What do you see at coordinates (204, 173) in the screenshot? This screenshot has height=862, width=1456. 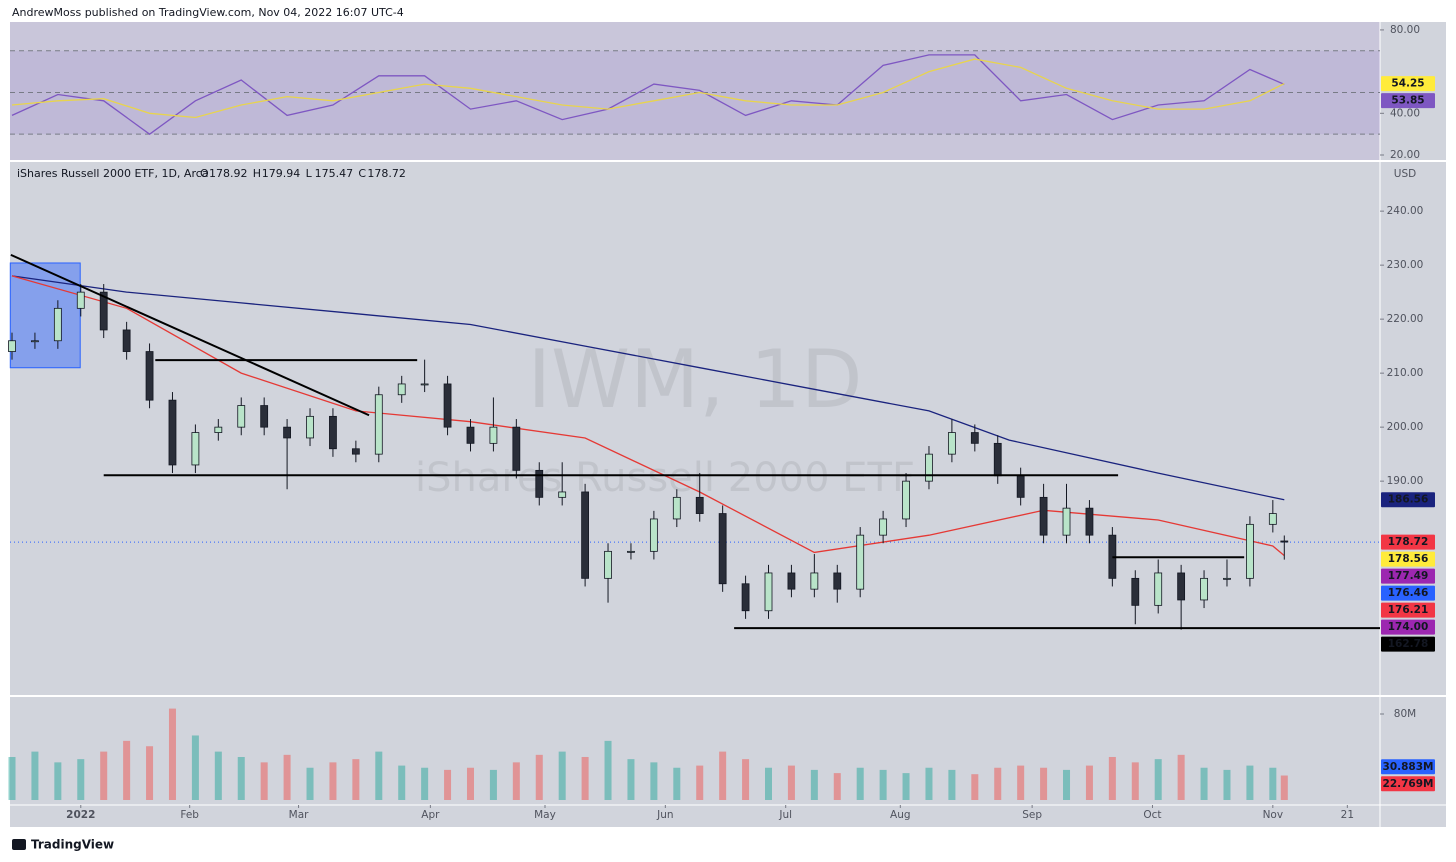 I see `ohlc-key: O` at bounding box center [204, 173].